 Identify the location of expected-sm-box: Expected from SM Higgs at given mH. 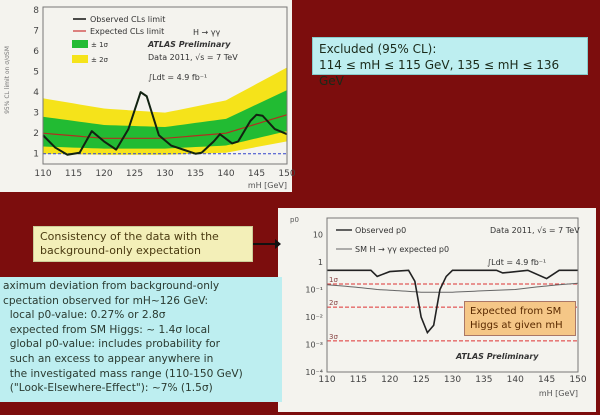
(520, 318).